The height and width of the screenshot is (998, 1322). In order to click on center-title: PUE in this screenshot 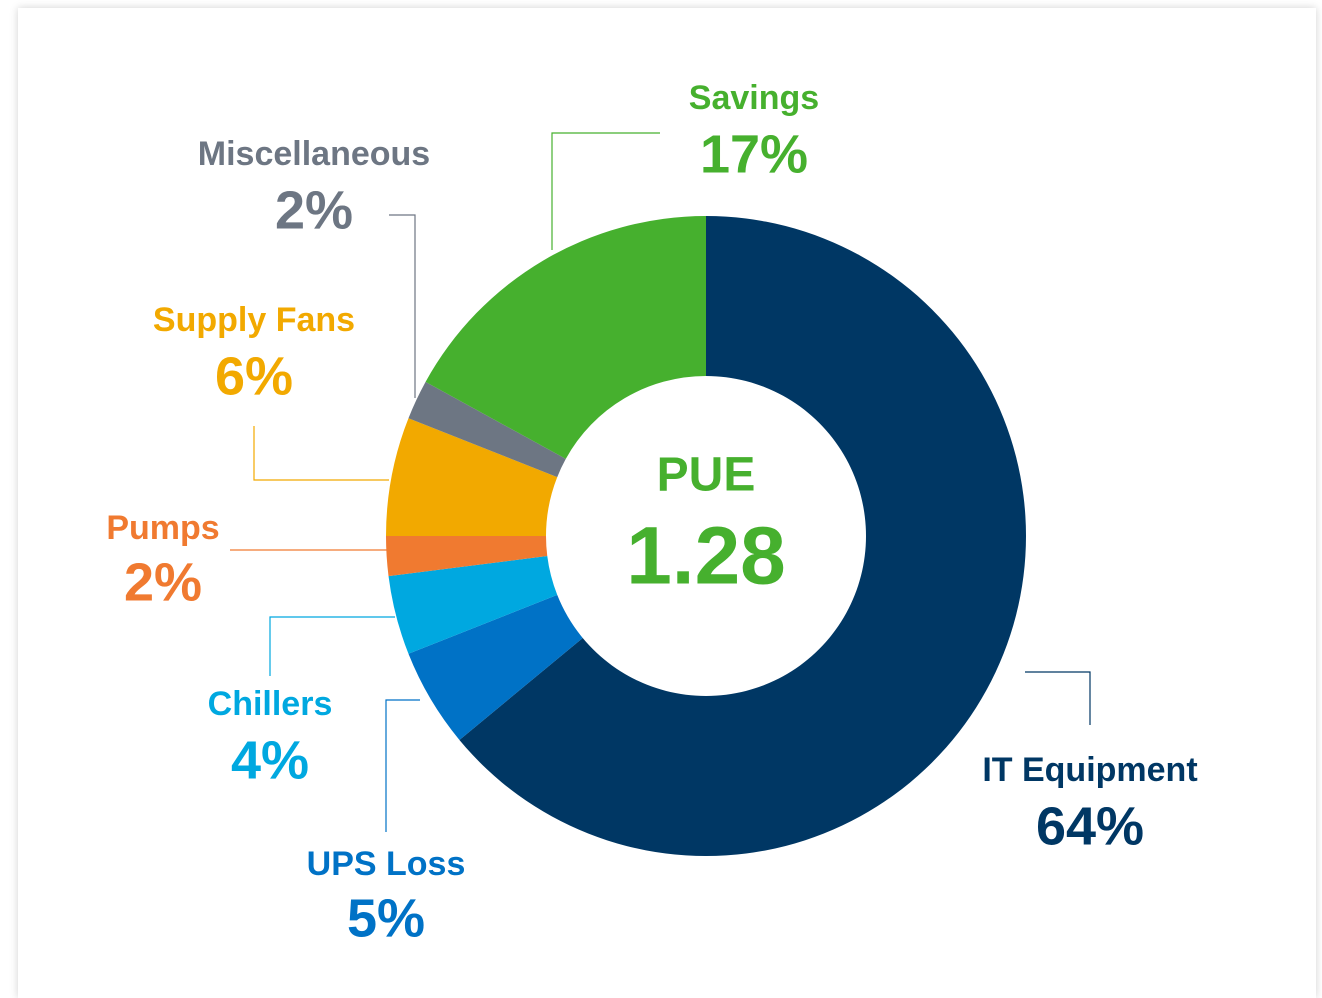, I will do `click(706, 475)`.